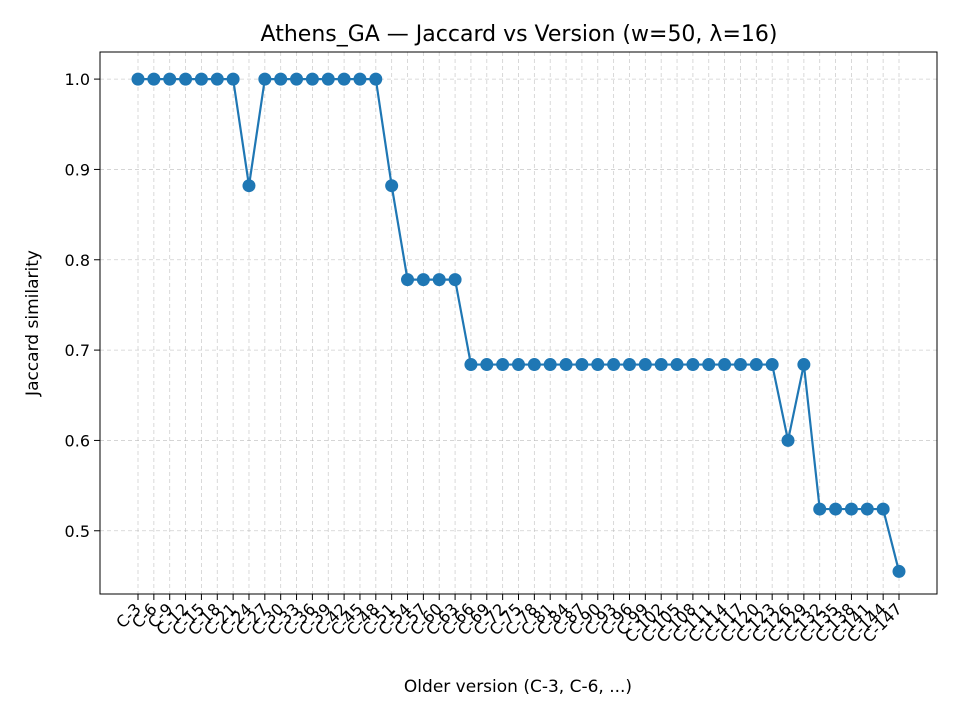 The width and height of the screenshot is (960, 720). What do you see at coordinates (77, 79) in the screenshot?
I see `y-tick-label: 1.0` at bounding box center [77, 79].